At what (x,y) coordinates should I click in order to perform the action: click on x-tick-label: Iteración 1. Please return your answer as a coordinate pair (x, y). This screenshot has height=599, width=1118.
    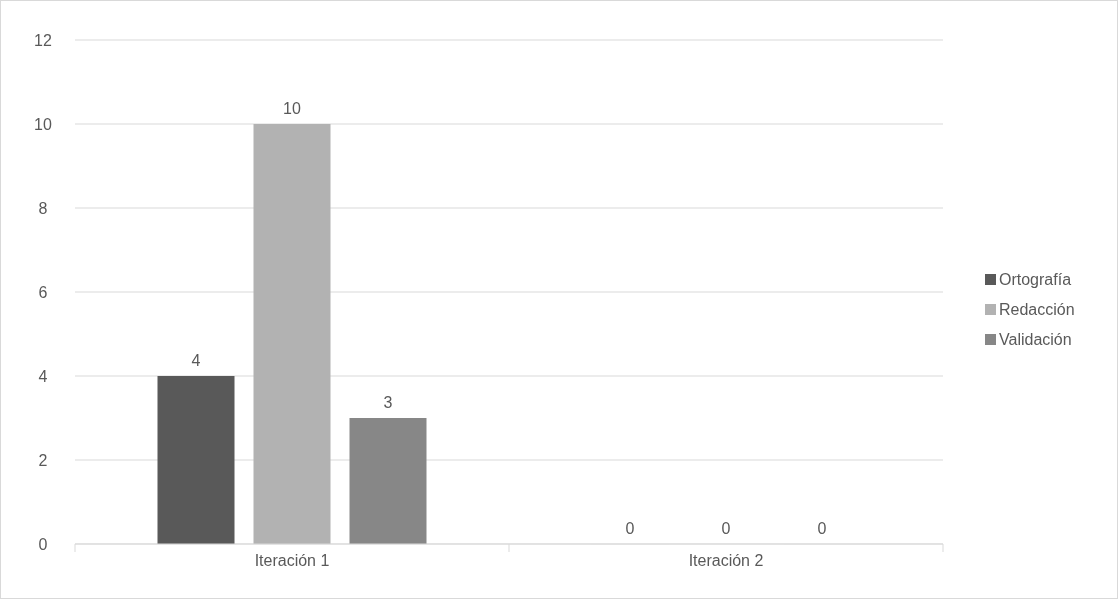
    Looking at the image, I should click on (292, 560).